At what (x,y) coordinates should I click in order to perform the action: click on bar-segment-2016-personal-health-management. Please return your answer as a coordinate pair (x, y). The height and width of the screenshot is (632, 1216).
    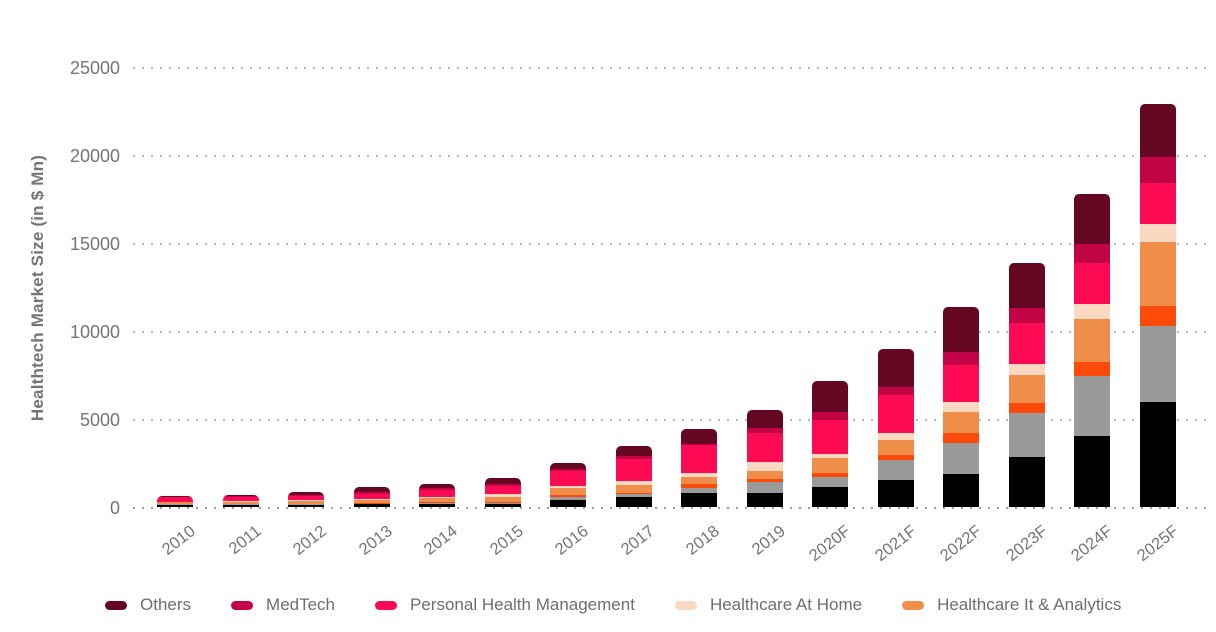
    Looking at the image, I should click on (568, 479).